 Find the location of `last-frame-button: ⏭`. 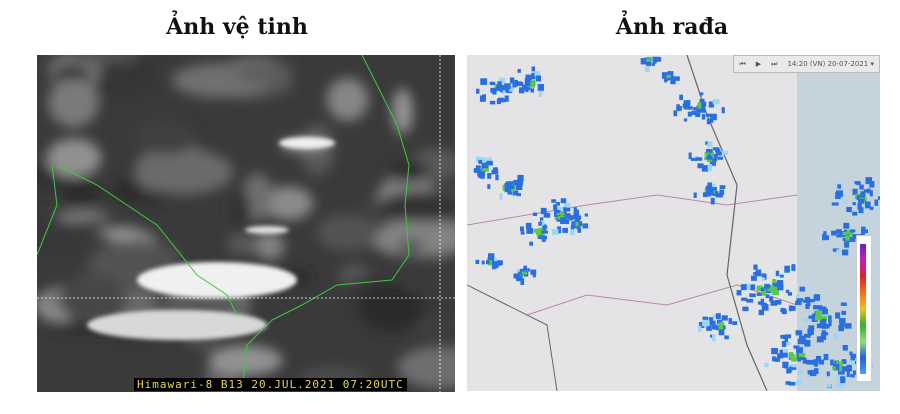

last-frame-button: ⏭ is located at coordinates (774, 63).